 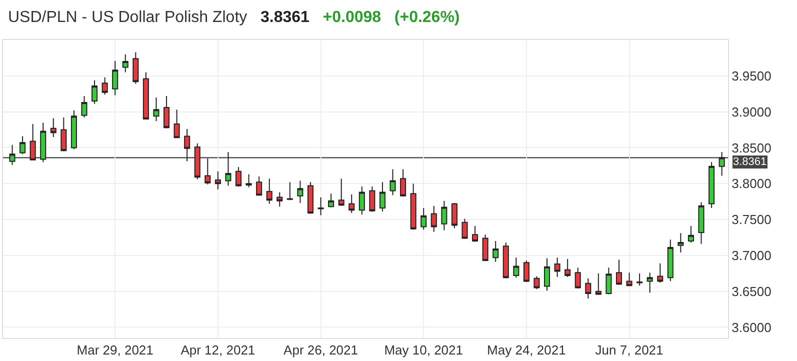 What do you see at coordinates (752, 76) in the screenshot?
I see `y-tick-label: 3.9500` at bounding box center [752, 76].